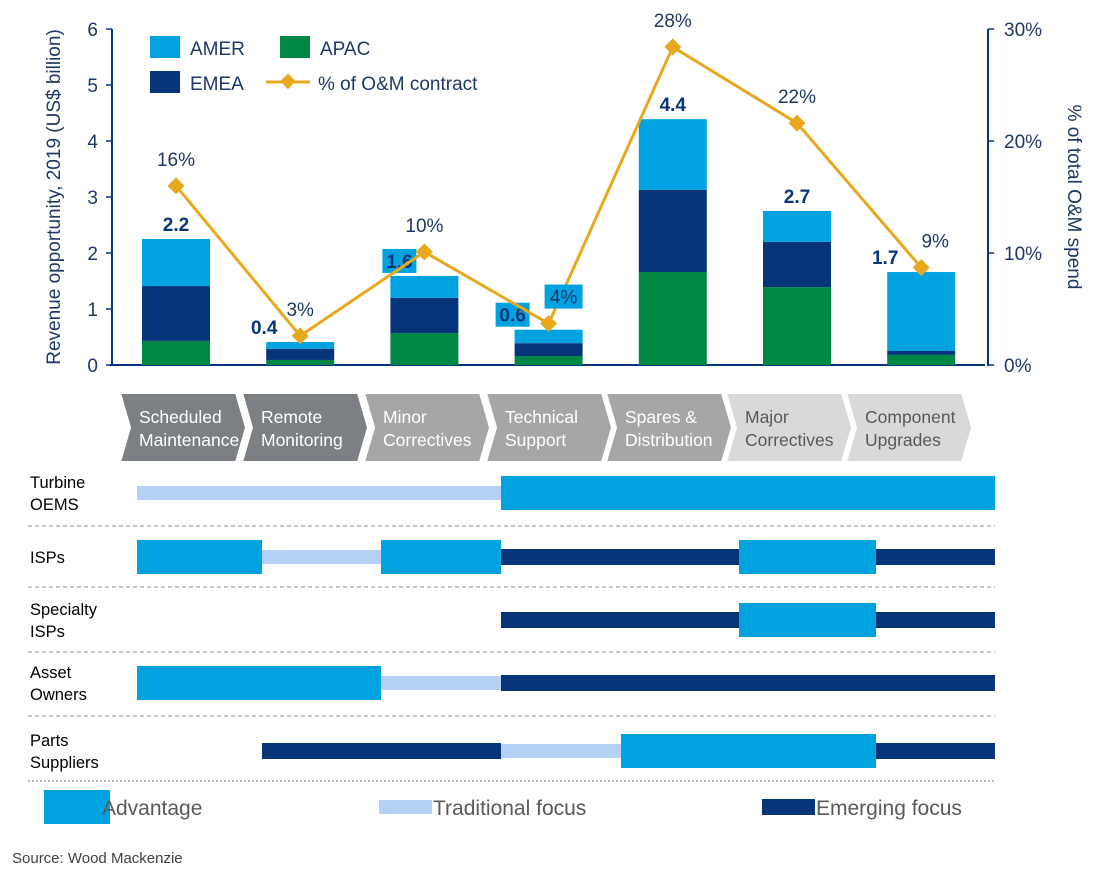 The width and height of the screenshot is (1095, 882). Describe the element at coordinates (673, 21) in the screenshot. I see `pct-label: 28%` at that location.